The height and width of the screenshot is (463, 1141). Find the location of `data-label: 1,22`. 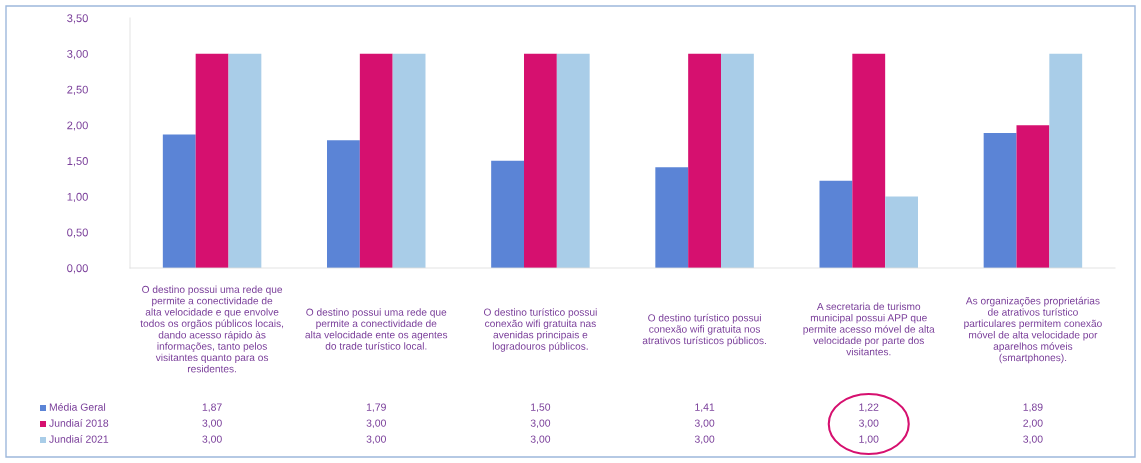

data-label: 1,22 is located at coordinates (869, 408).